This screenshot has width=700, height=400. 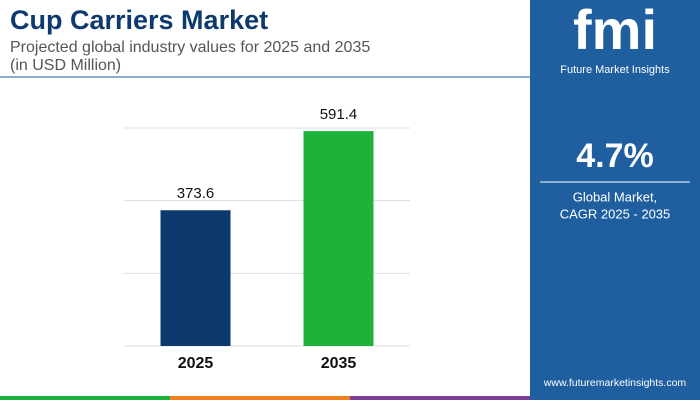 I want to click on value-label: 373.6, so click(x=196, y=193).